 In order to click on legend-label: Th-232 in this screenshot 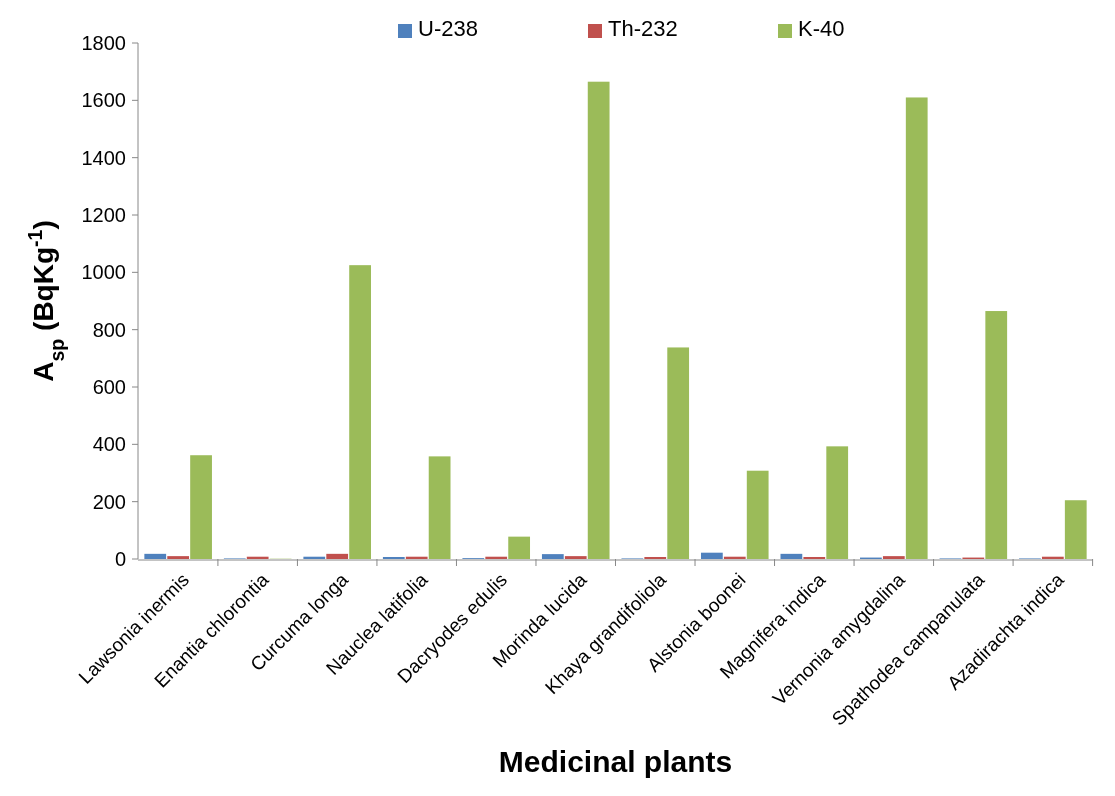, I will do `click(643, 28)`.